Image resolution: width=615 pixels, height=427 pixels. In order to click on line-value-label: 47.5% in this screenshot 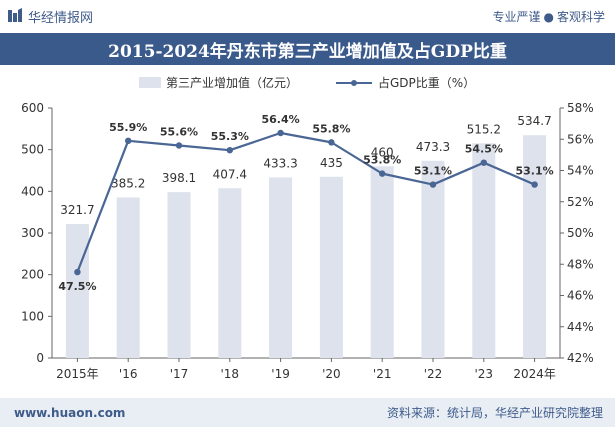, I will do `click(77, 286)`.